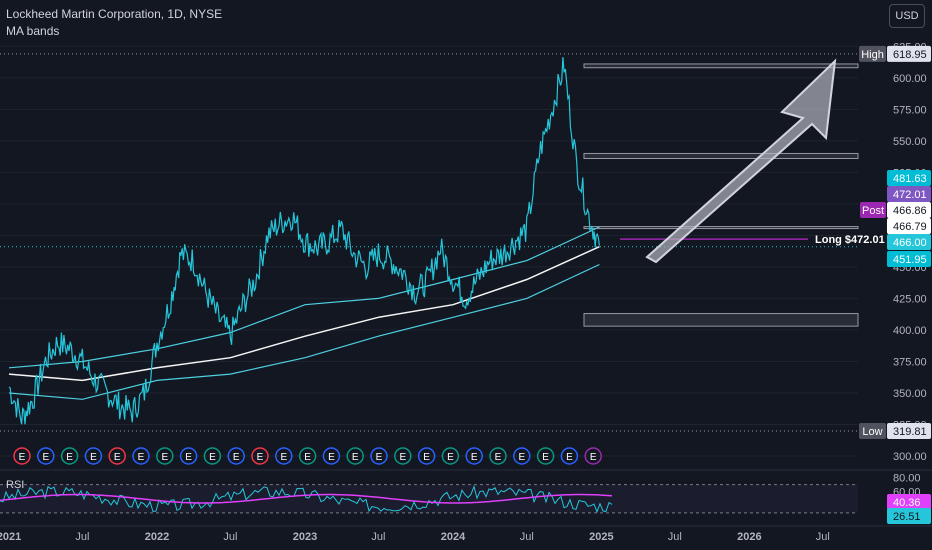 The height and width of the screenshot is (550, 932). What do you see at coordinates (306, 498) in the screenshot?
I see `rsi-ma-line` at bounding box center [306, 498].